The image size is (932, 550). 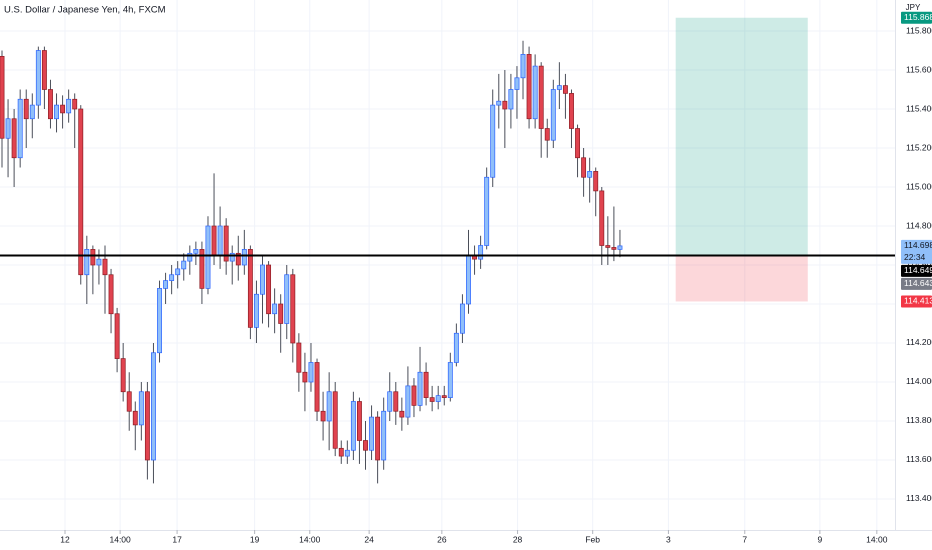 I want to click on currency-label: JPY, so click(x=913, y=7).